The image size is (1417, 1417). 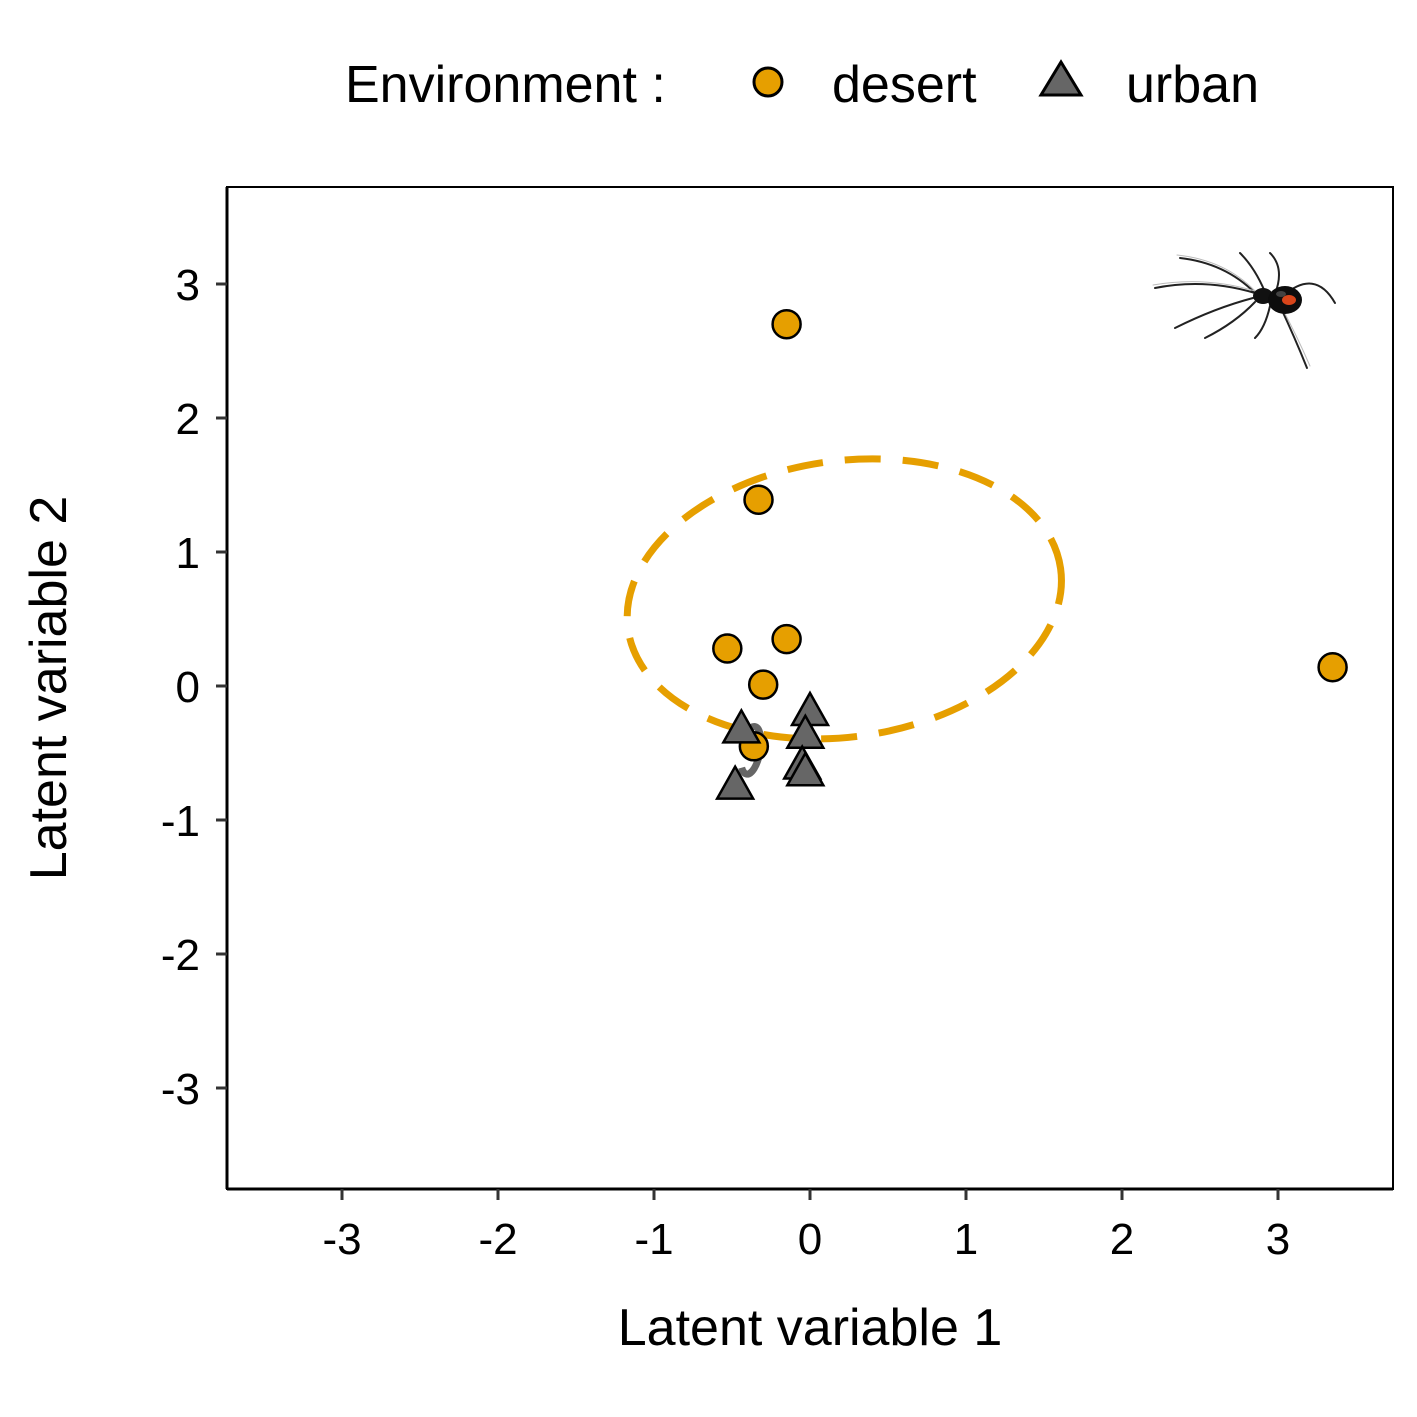 I want to click on x-axis-title: Latent variable 1, so click(x=810, y=1328).